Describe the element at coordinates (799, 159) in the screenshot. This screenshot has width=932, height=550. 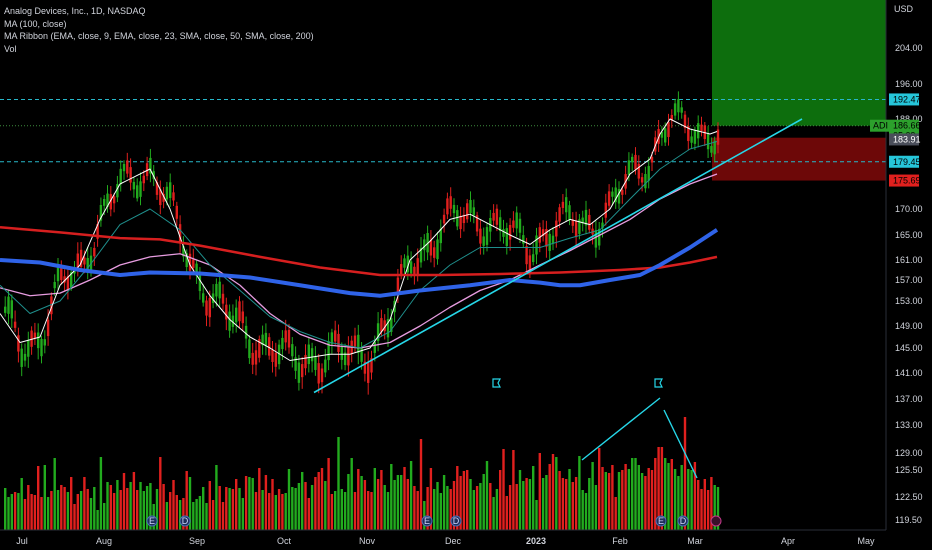
I see `stop-zone` at that location.